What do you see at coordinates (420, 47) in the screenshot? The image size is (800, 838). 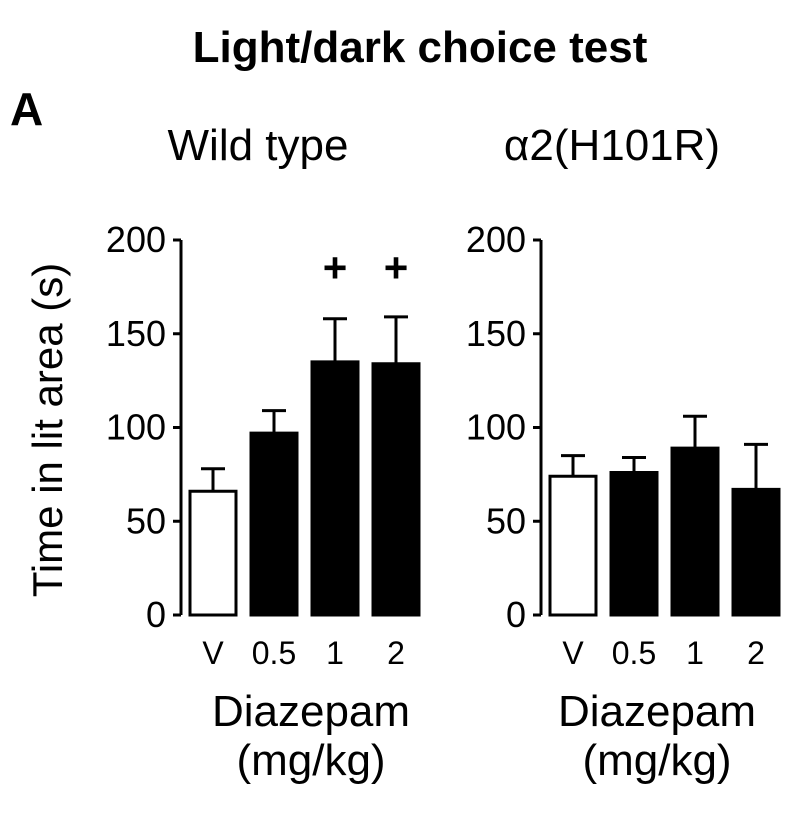 I see `figure-title: Light/dark choice test` at bounding box center [420, 47].